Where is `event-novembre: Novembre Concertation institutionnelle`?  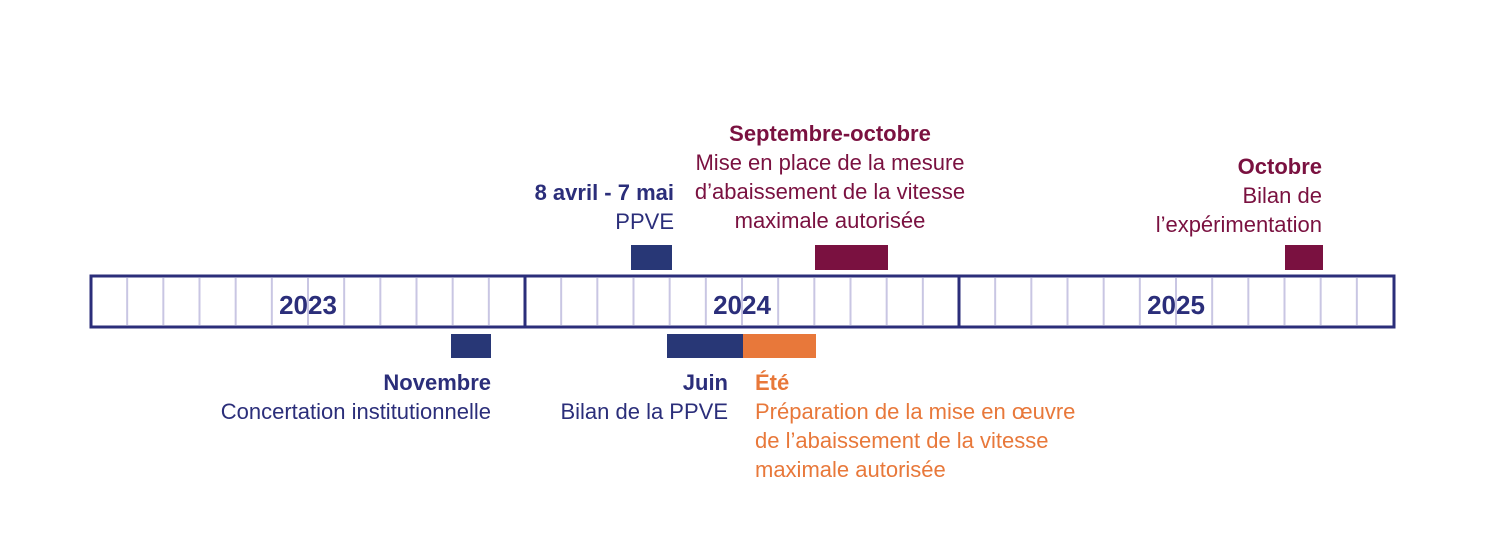
event-novembre: Novembre Concertation institutionnelle is located at coordinates (356, 397).